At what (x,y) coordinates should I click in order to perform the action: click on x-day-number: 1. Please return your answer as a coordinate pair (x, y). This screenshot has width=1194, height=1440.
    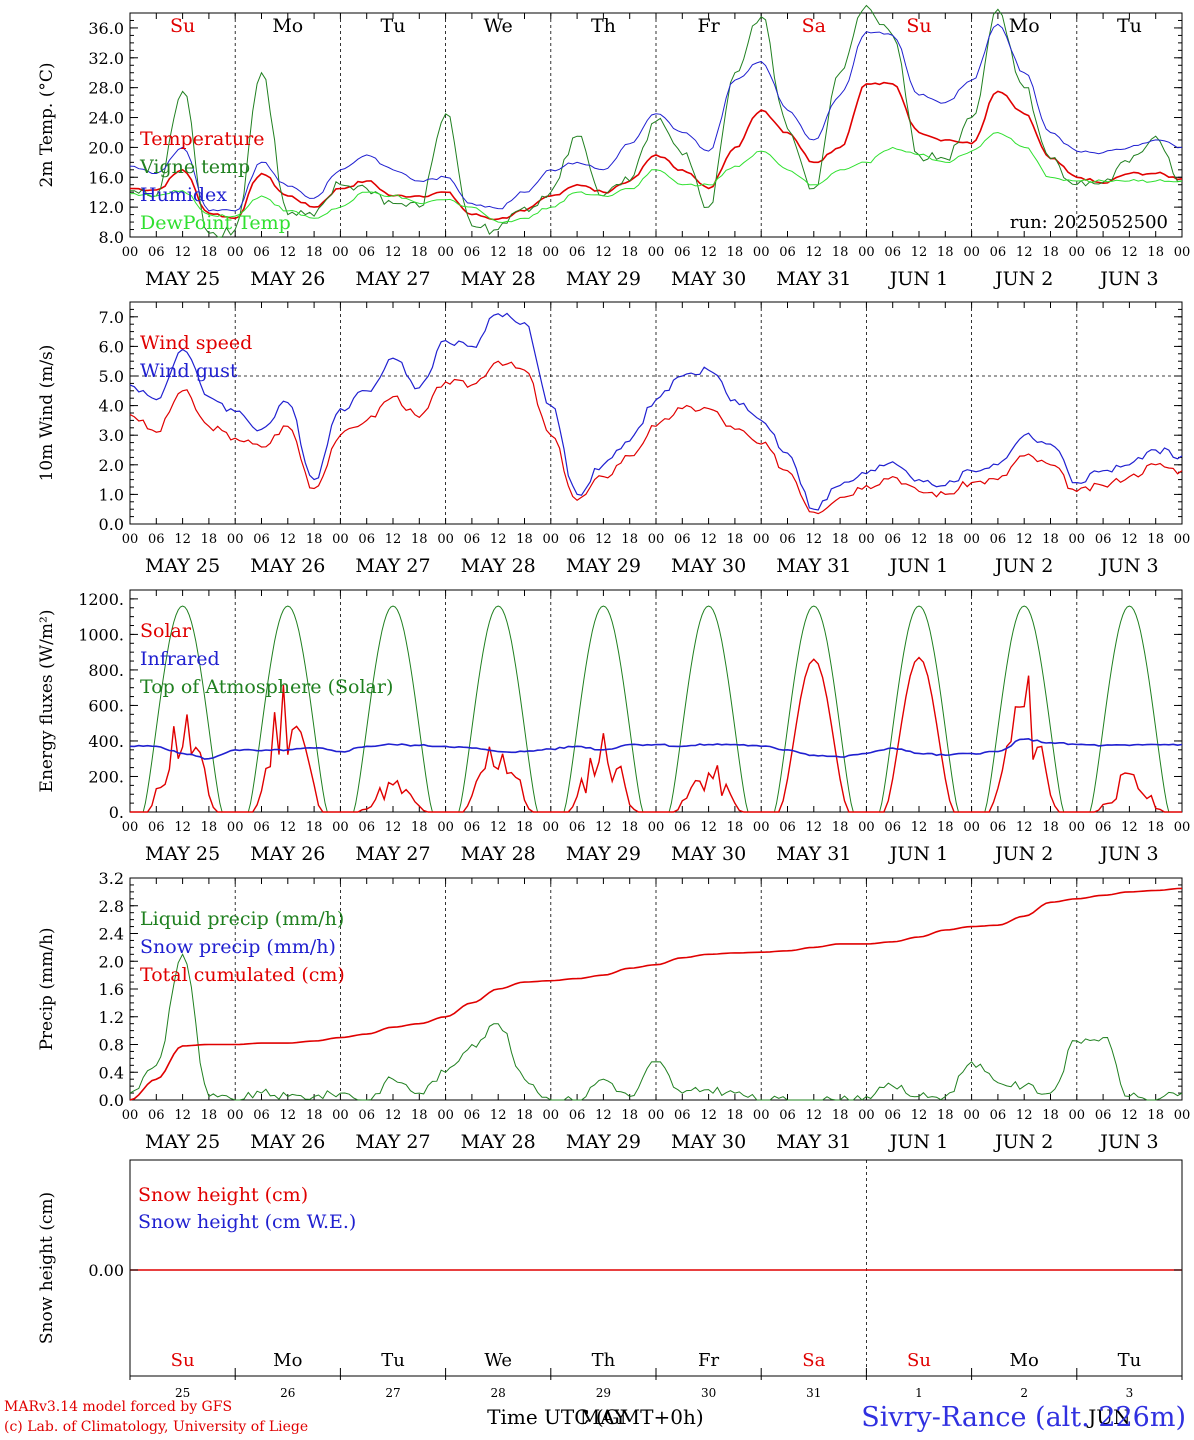
    Looking at the image, I should click on (919, 1393).